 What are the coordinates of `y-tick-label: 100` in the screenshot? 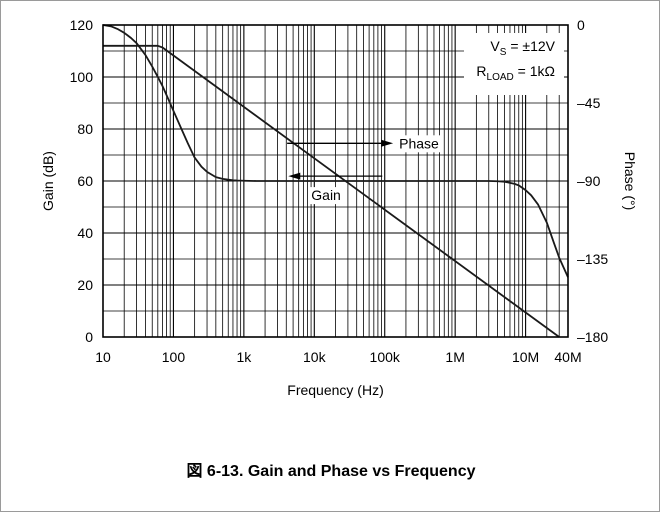 It's located at (82, 77).